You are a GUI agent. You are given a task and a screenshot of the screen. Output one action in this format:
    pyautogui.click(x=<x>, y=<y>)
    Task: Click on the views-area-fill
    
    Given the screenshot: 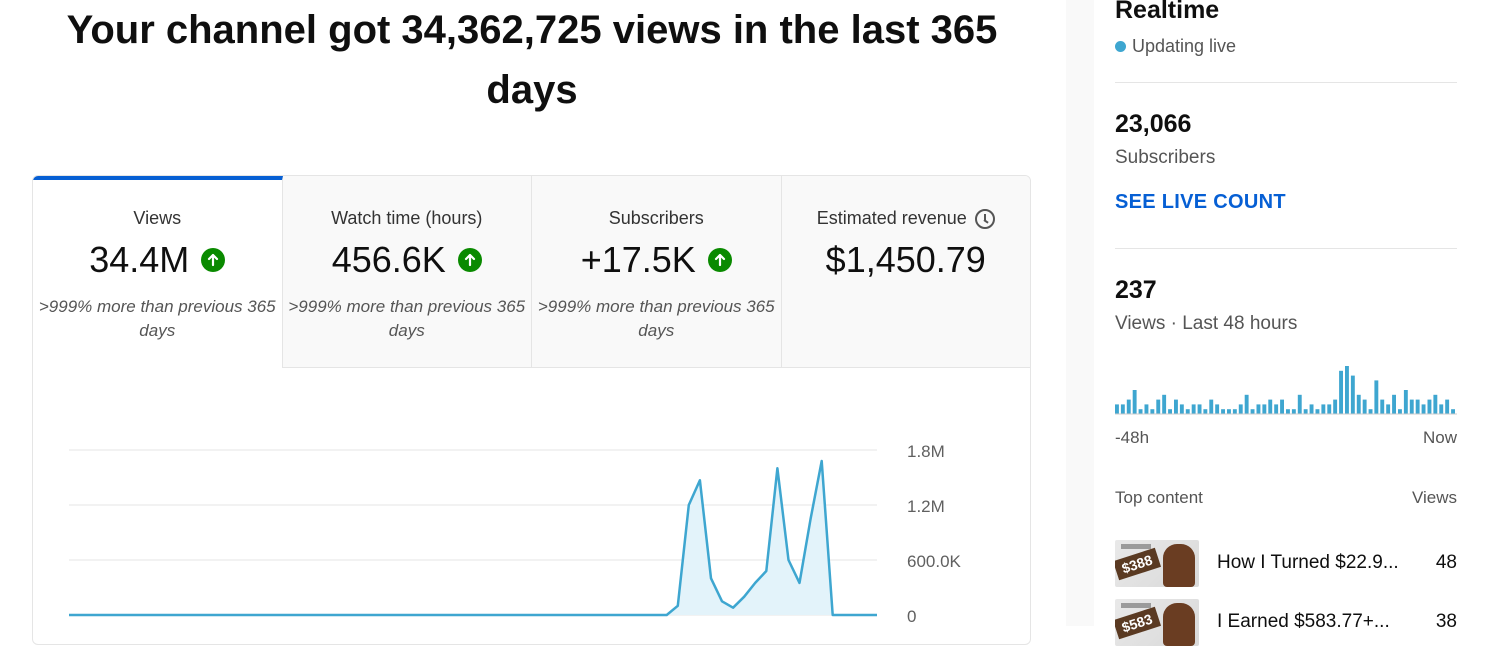 What is the action you would take?
    pyautogui.click(x=473, y=538)
    